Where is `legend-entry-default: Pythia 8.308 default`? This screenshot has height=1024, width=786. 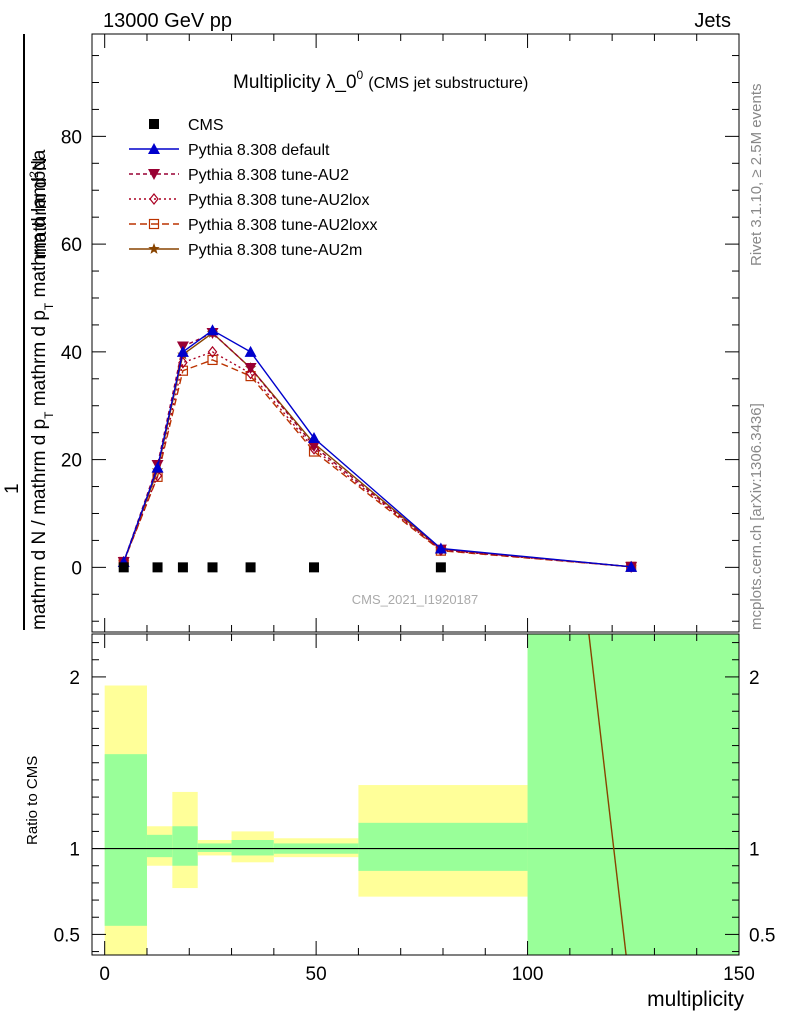 legend-entry-default: Pythia 8.308 default is located at coordinates (229, 150).